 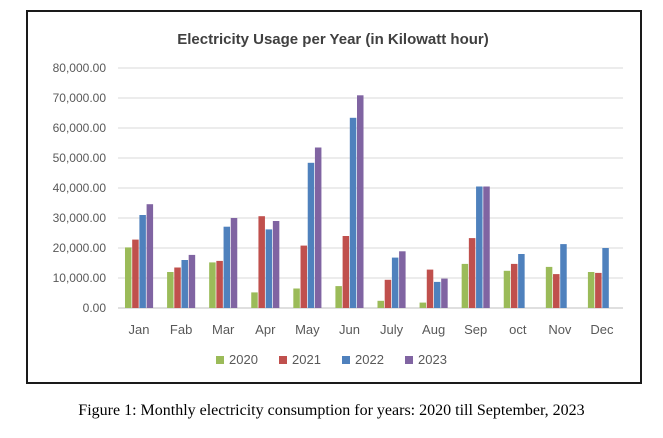 What do you see at coordinates (437, 294) in the screenshot?
I see `bar-2022-aug` at bounding box center [437, 294].